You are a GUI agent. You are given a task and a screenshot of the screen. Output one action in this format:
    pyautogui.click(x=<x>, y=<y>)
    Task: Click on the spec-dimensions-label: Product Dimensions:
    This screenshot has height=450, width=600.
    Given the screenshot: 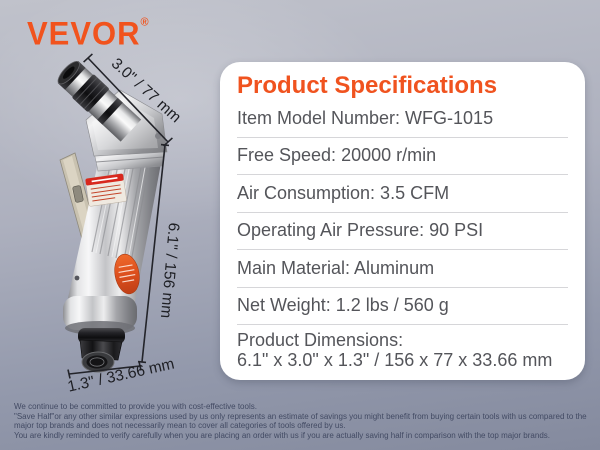 What is the action you would take?
    pyautogui.click(x=320, y=340)
    